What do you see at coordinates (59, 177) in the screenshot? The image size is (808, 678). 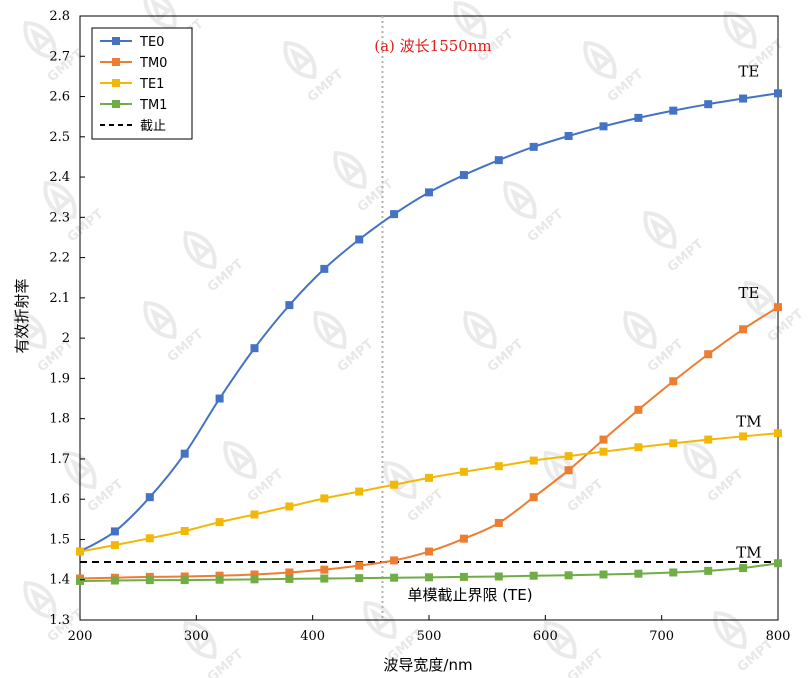 I see `y-tick-label: 2.4` at bounding box center [59, 177].